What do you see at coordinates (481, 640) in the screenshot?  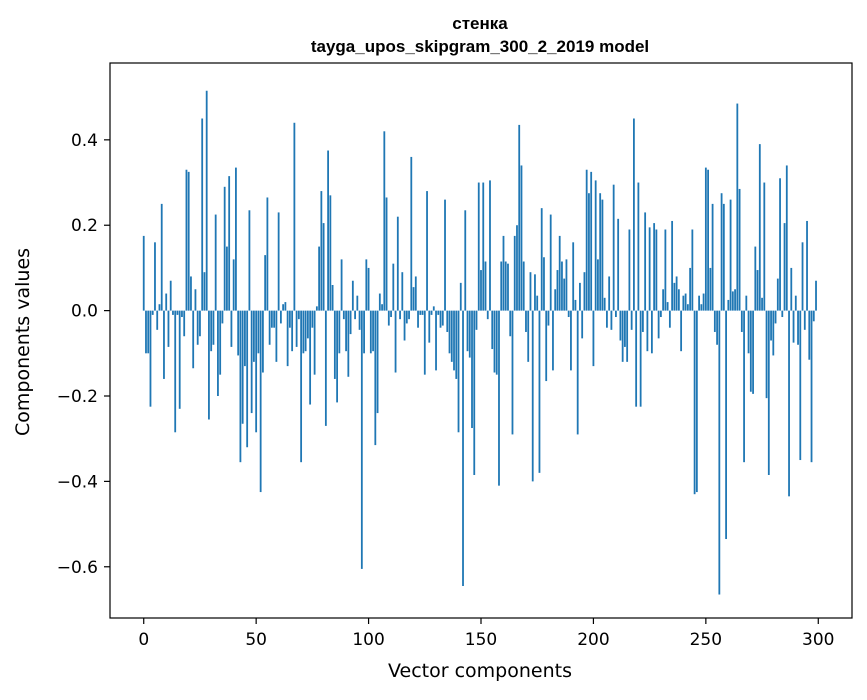 I see `x-tick-label: 150` at bounding box center [481, 640].